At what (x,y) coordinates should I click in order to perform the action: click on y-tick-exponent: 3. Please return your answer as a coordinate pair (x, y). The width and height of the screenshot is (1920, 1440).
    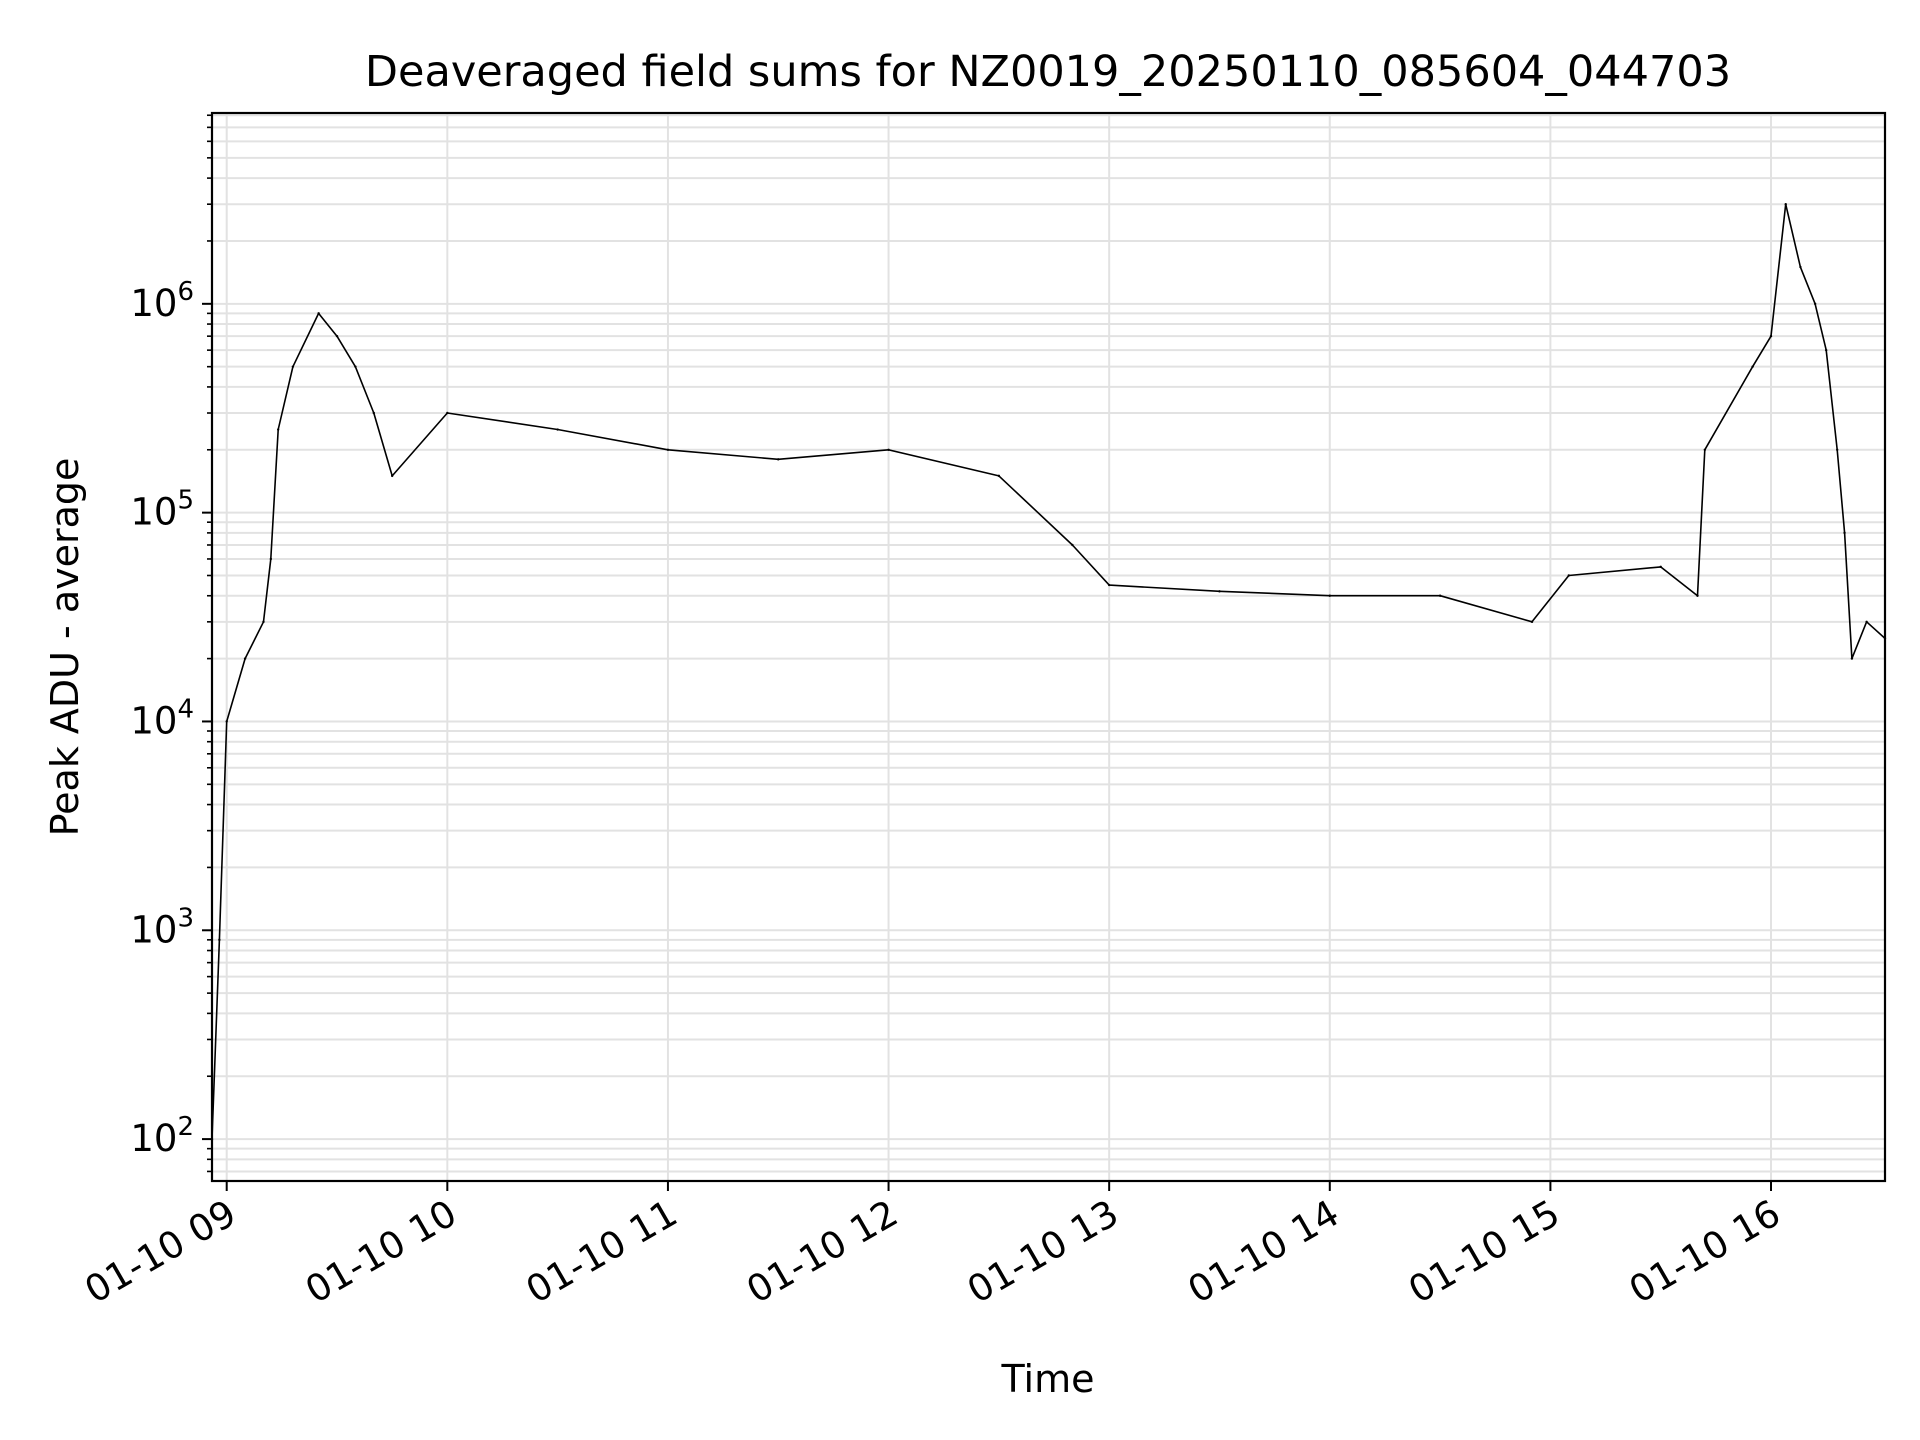
    Looking at the image, I should click on (185, 918).